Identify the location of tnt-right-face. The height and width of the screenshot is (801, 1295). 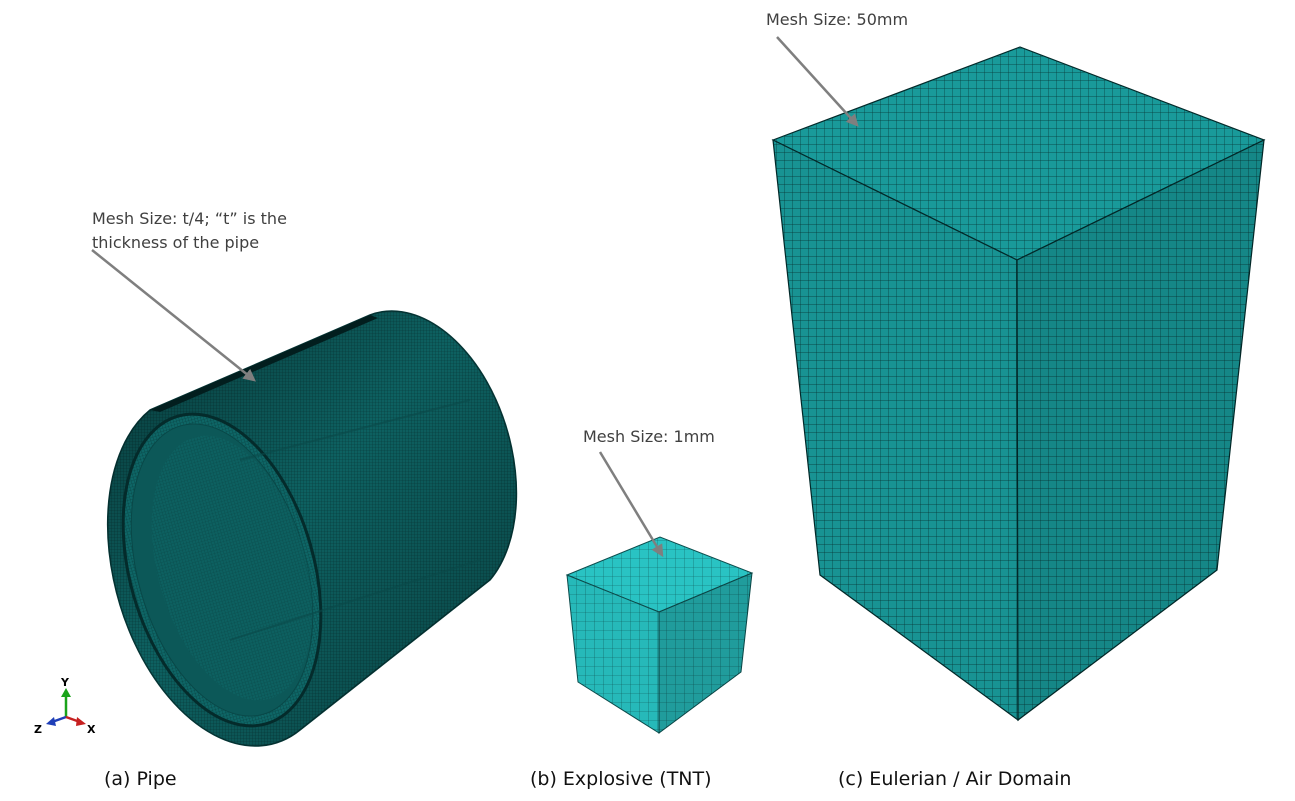
(705, 653).